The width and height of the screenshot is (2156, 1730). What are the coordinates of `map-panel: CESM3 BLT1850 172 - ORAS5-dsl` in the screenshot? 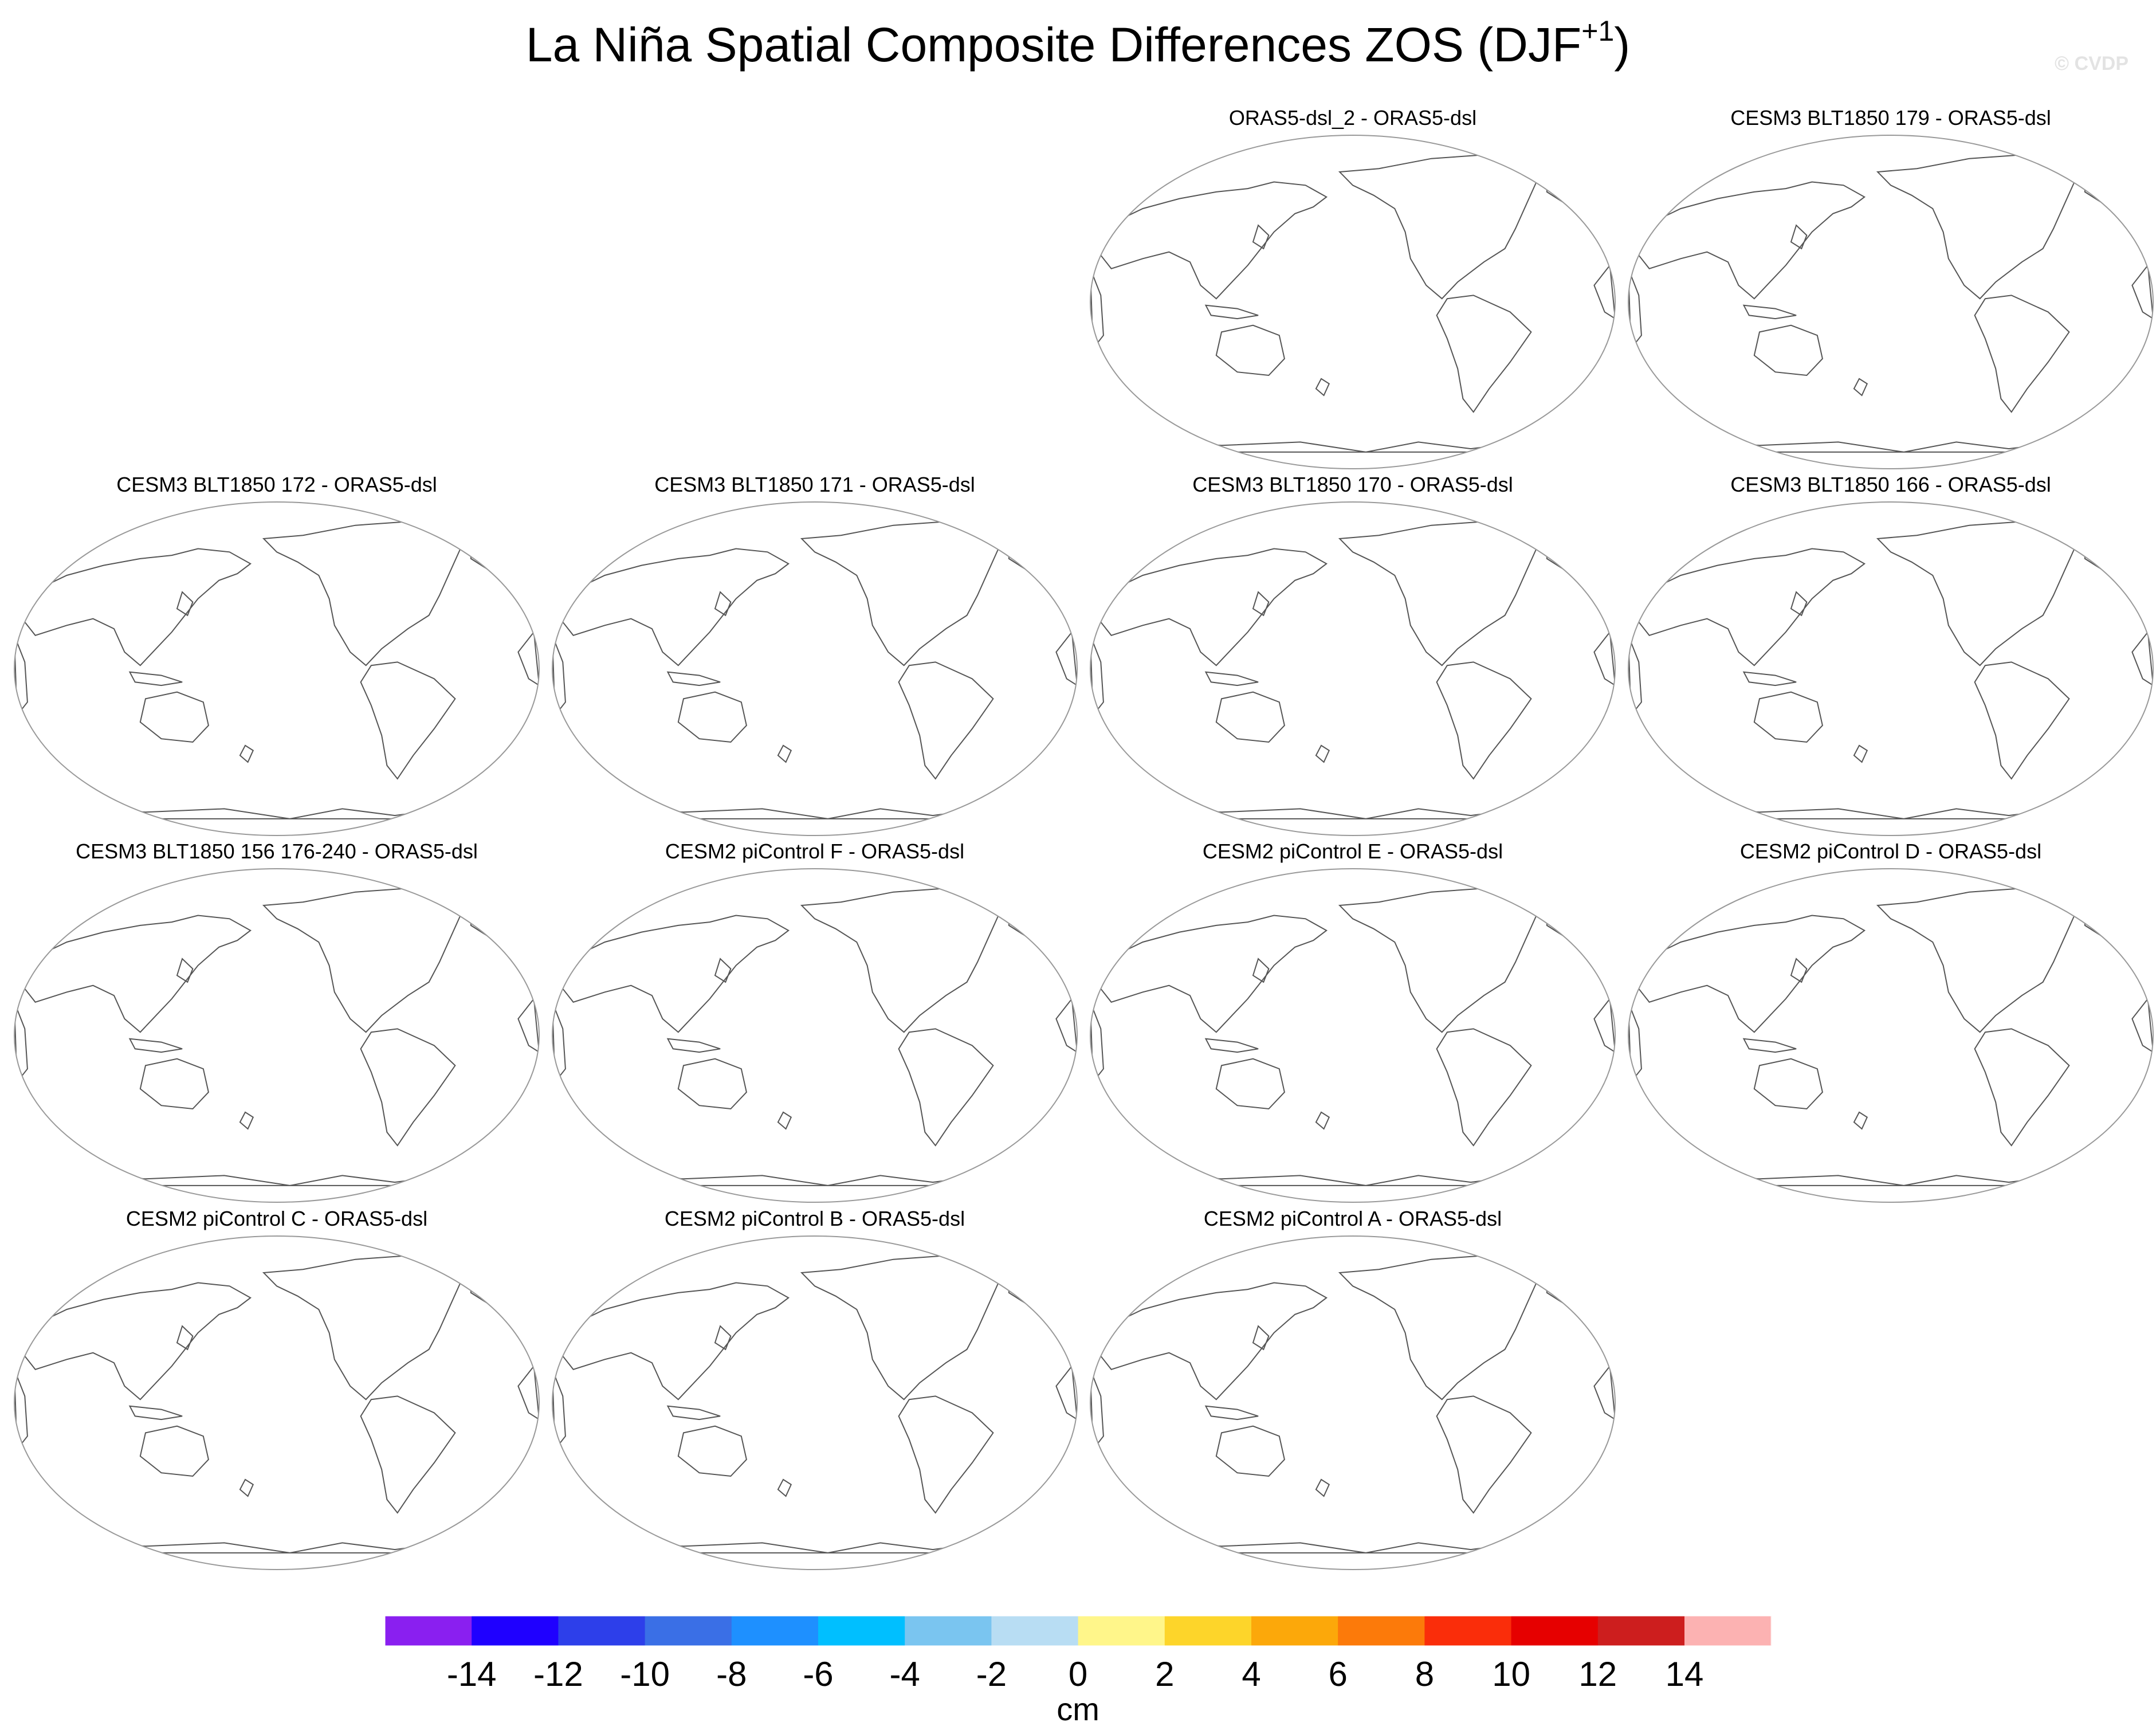 It's located at (276, 655).